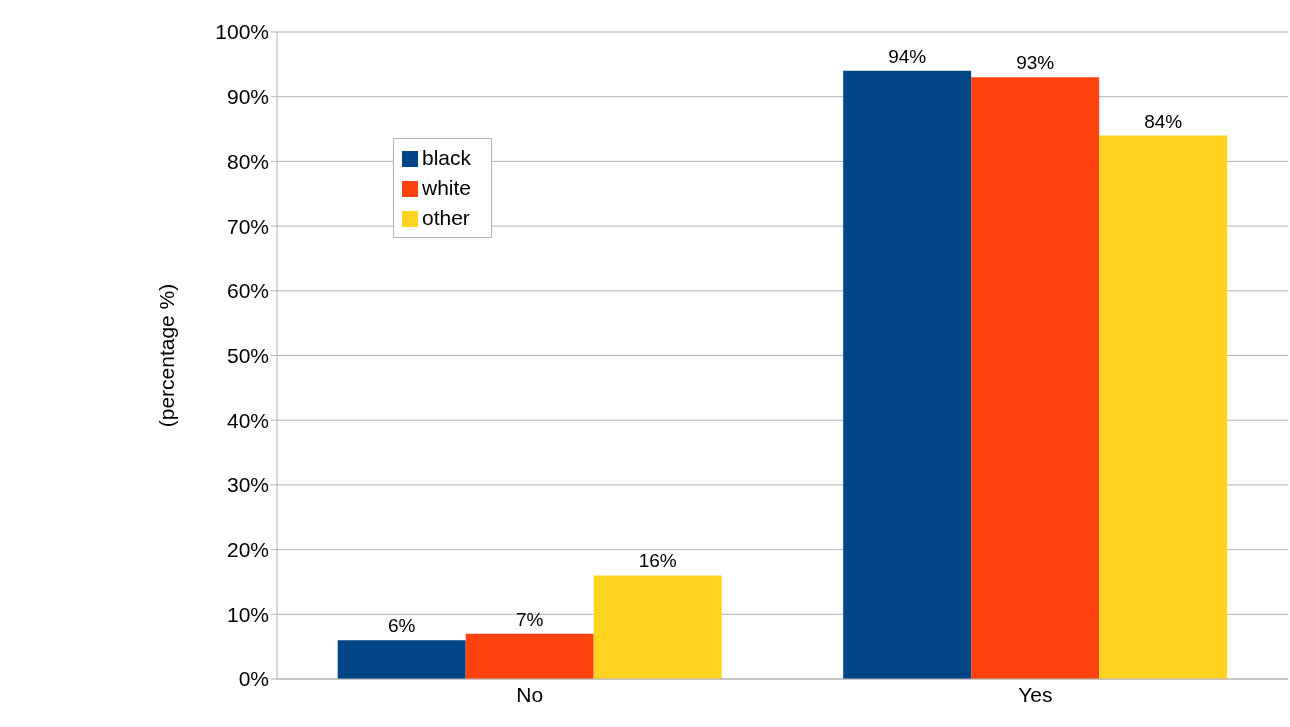 The width and height of the screenshot is (1290, 727). I want to click on x-tick-label: No, so click(530, 694).